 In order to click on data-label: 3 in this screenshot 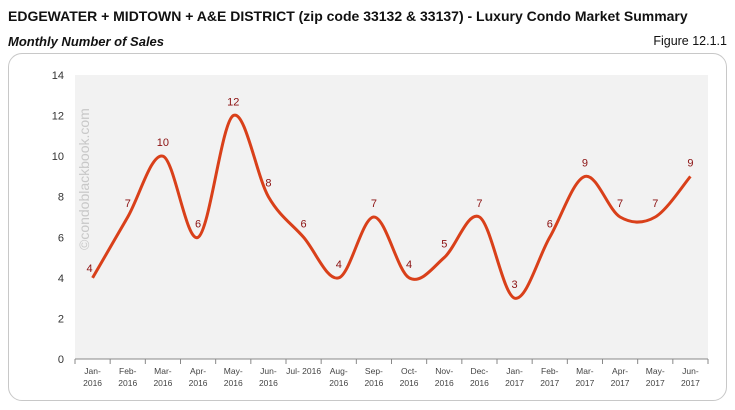, I will do `click(515, 285)`.